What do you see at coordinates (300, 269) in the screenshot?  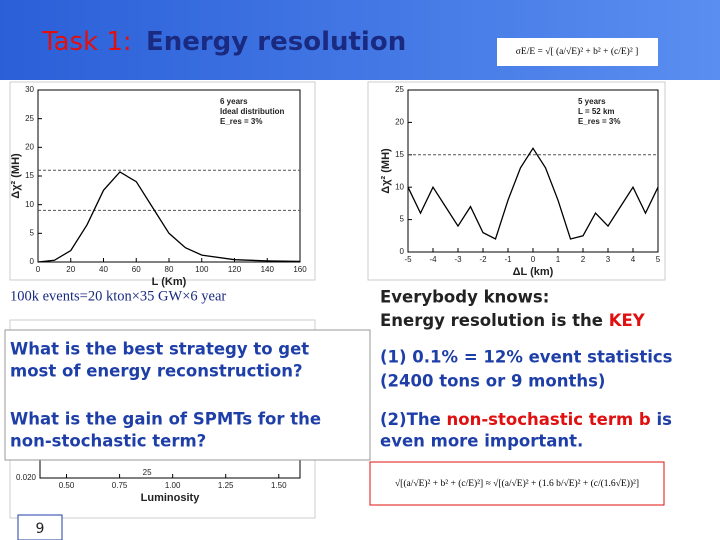 I see `x-tick-label: 160` at bounding box center [300, 269].